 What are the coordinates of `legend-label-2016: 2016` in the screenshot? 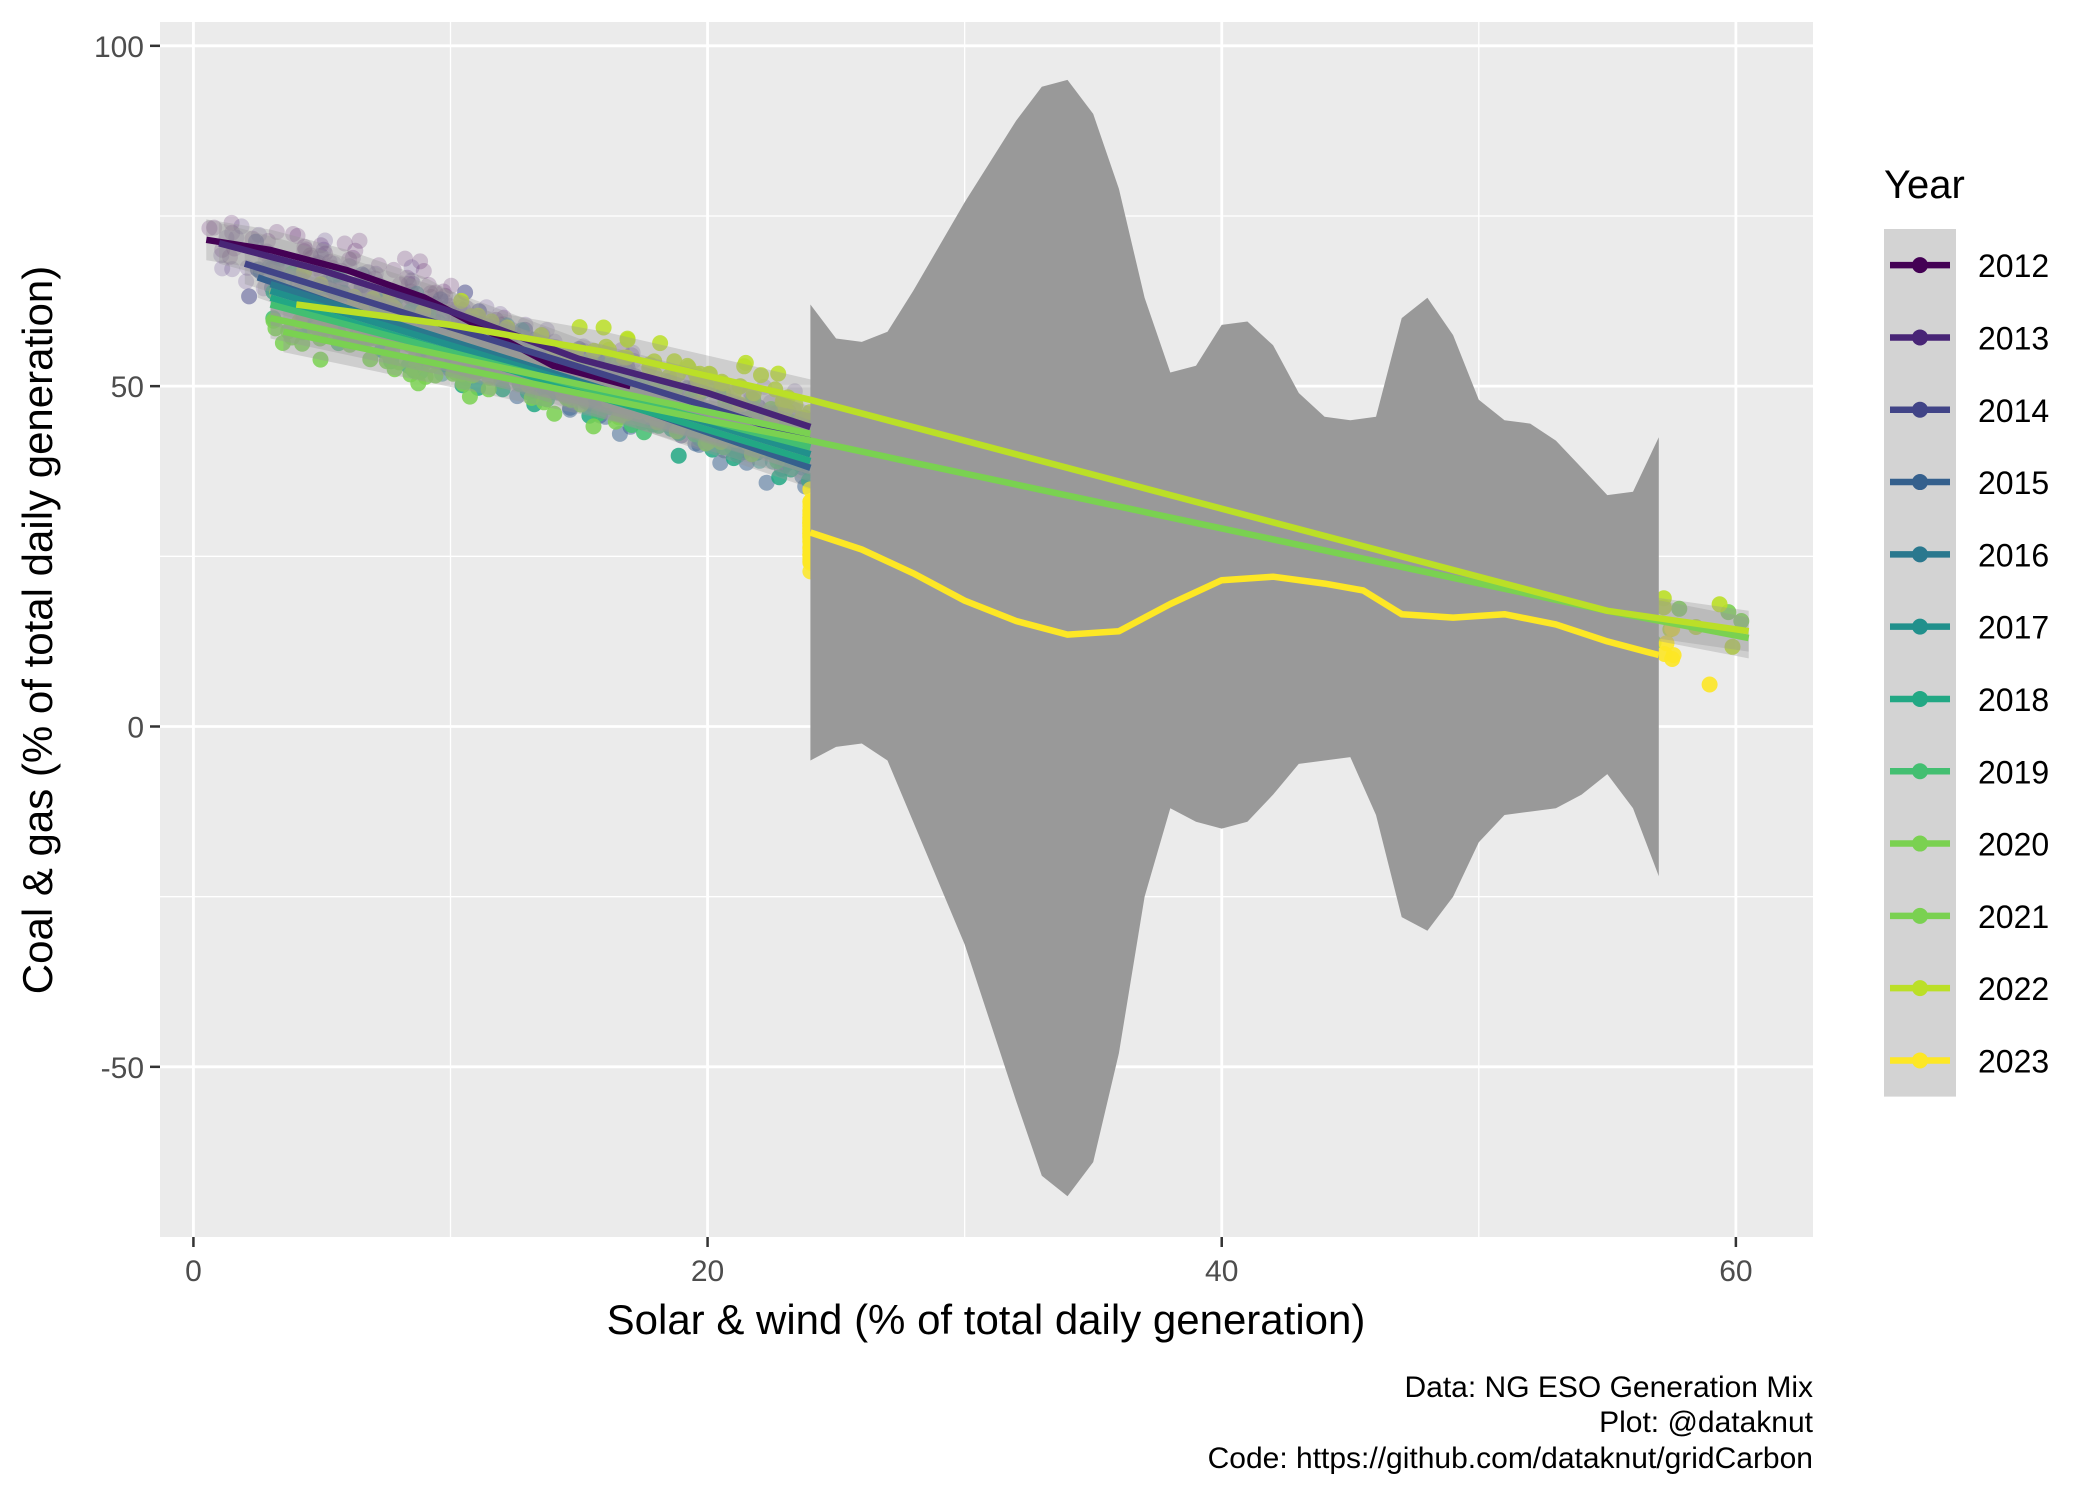 It's located at (2013, 555).